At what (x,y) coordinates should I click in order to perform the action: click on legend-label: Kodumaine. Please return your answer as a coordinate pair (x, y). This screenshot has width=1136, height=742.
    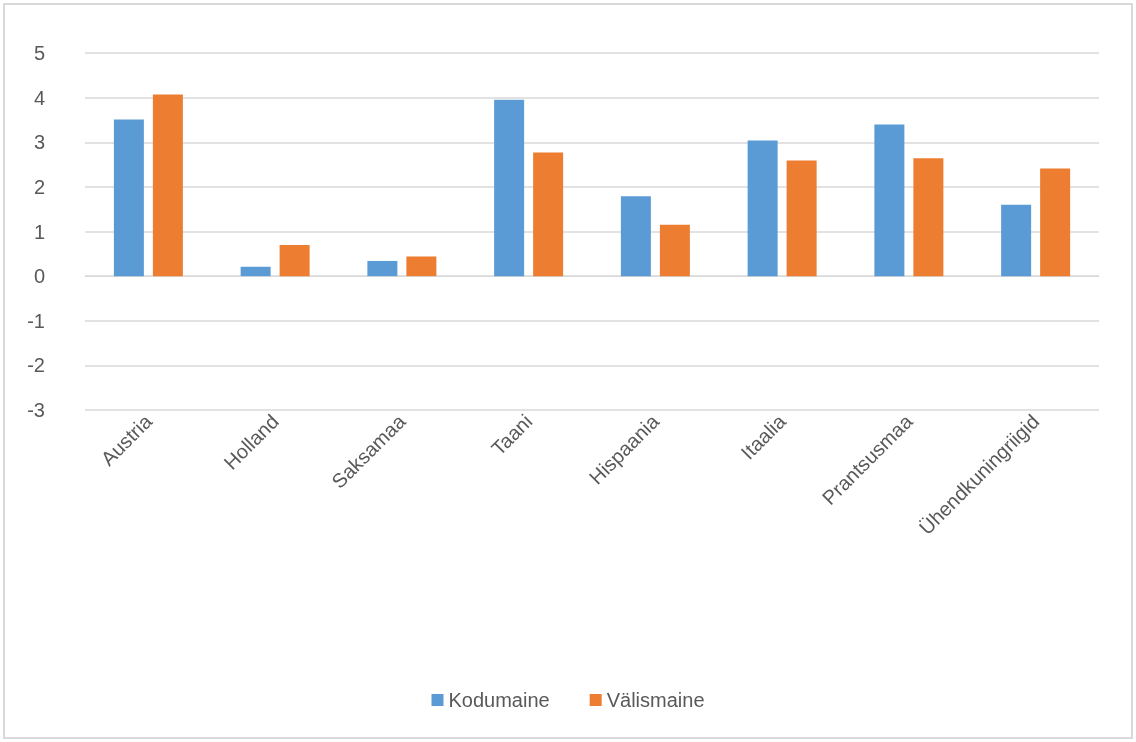
    Looking at the image, I should click on (499, 700).